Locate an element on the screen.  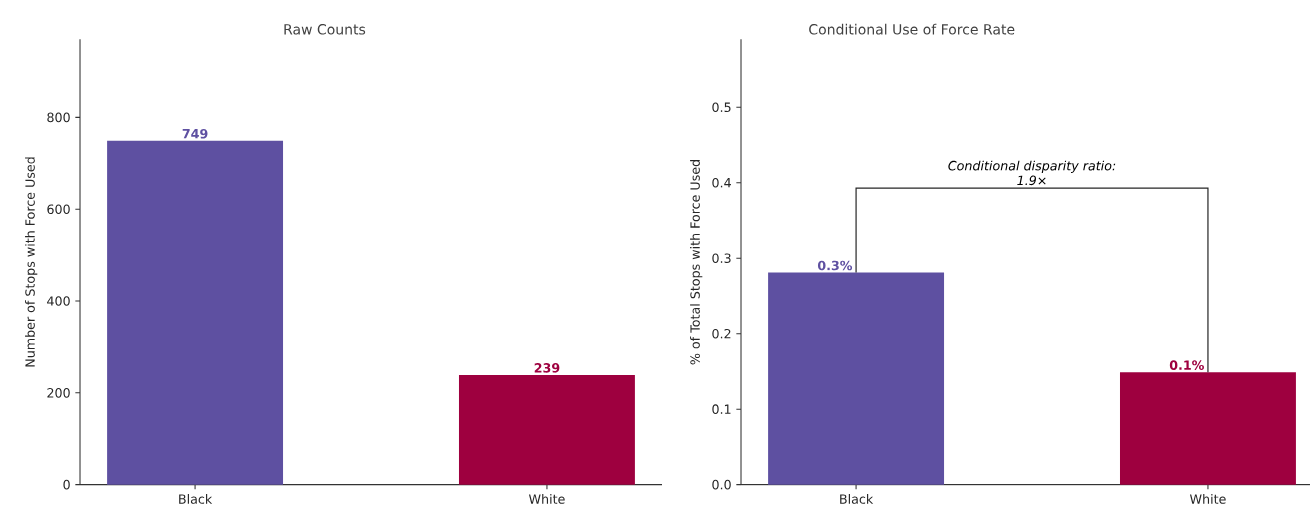
annotation: 1.9× is located at coordinates (1031, 180).